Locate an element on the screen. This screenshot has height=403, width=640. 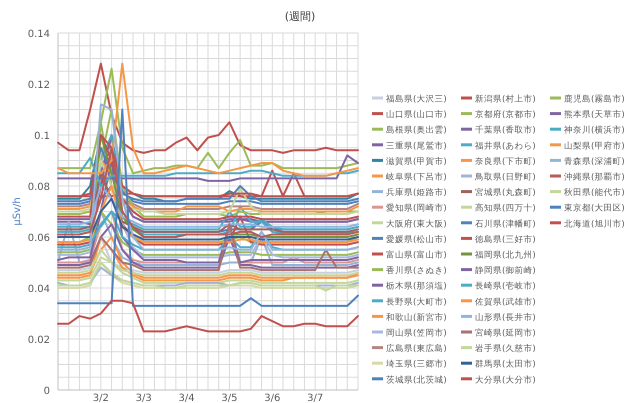
y-axis-title: μSv/h is located at coordinates (17, 211).